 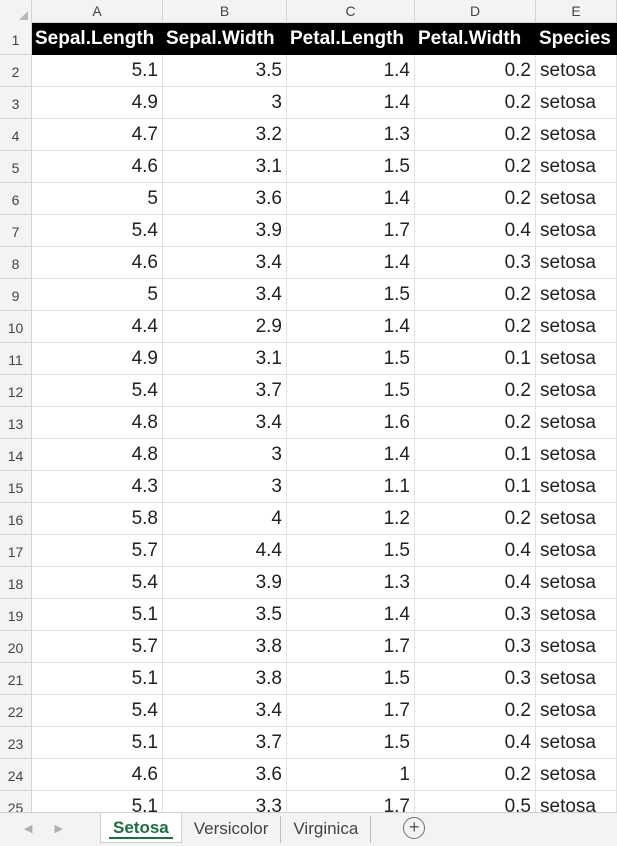 I want to click on table-cell: 5.8, so click(x=97, y=519).